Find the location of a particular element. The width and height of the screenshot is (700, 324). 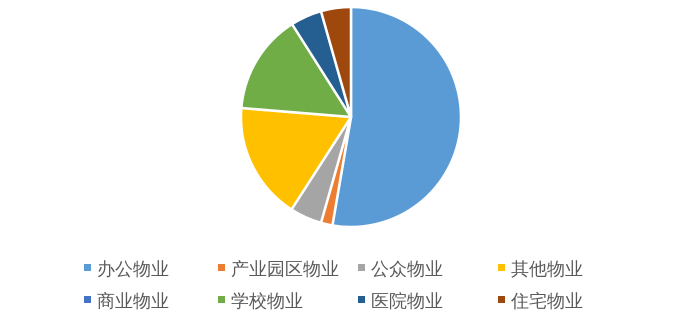

legend-label: 其他物业 is located at coordinates (547, 269).